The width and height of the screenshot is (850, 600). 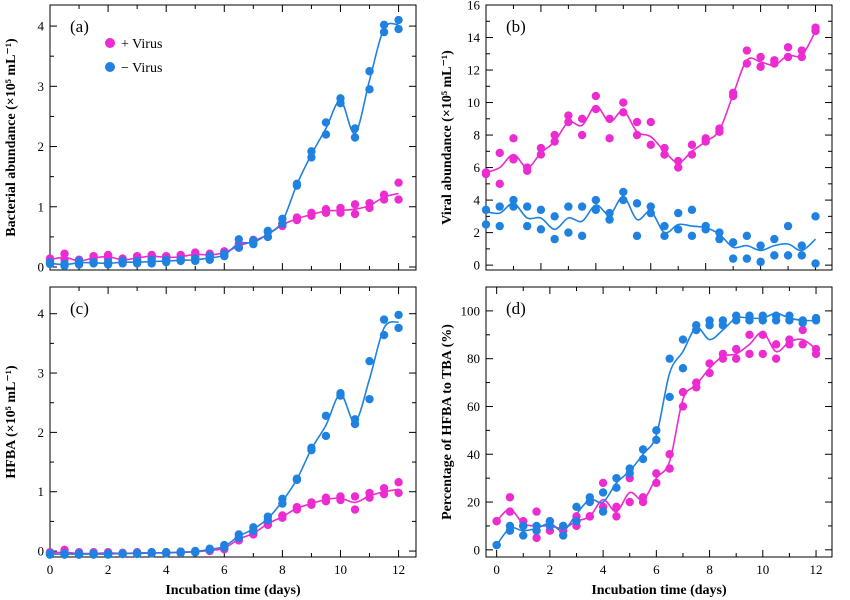 What do you see at coordinates (762, 569) in the screenshot?
I see `x-tick-label: 10` at bounding box center [762, 569].